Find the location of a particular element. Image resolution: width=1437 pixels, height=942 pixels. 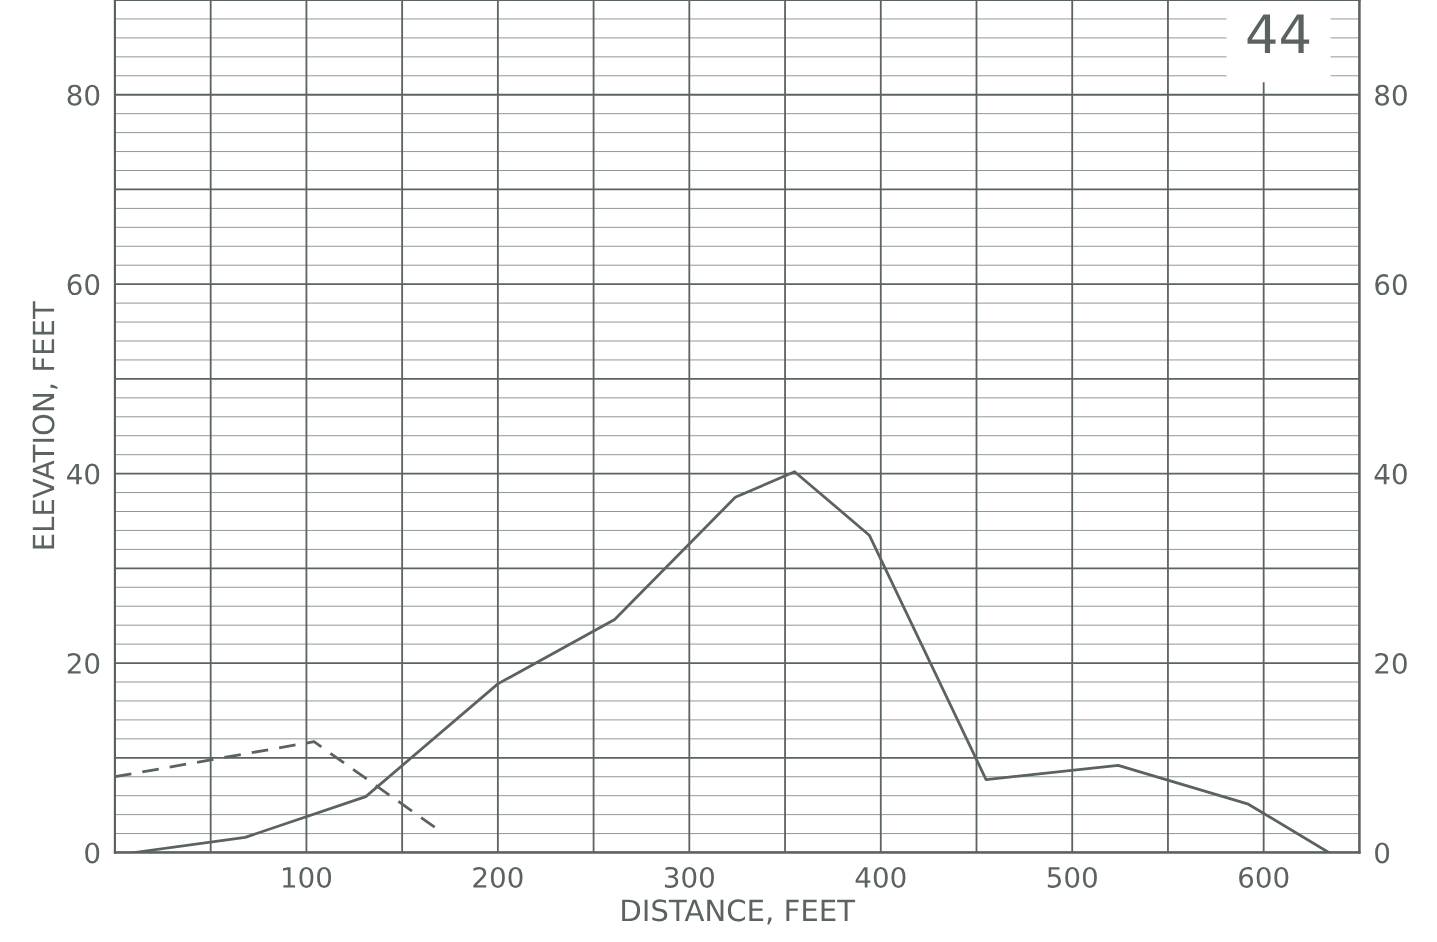

y2-tick-label: 20 is located at coordinates (1391, 664).